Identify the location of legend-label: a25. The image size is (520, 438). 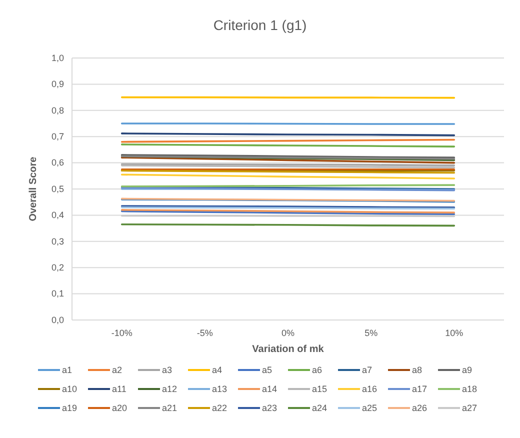
(370, 407).